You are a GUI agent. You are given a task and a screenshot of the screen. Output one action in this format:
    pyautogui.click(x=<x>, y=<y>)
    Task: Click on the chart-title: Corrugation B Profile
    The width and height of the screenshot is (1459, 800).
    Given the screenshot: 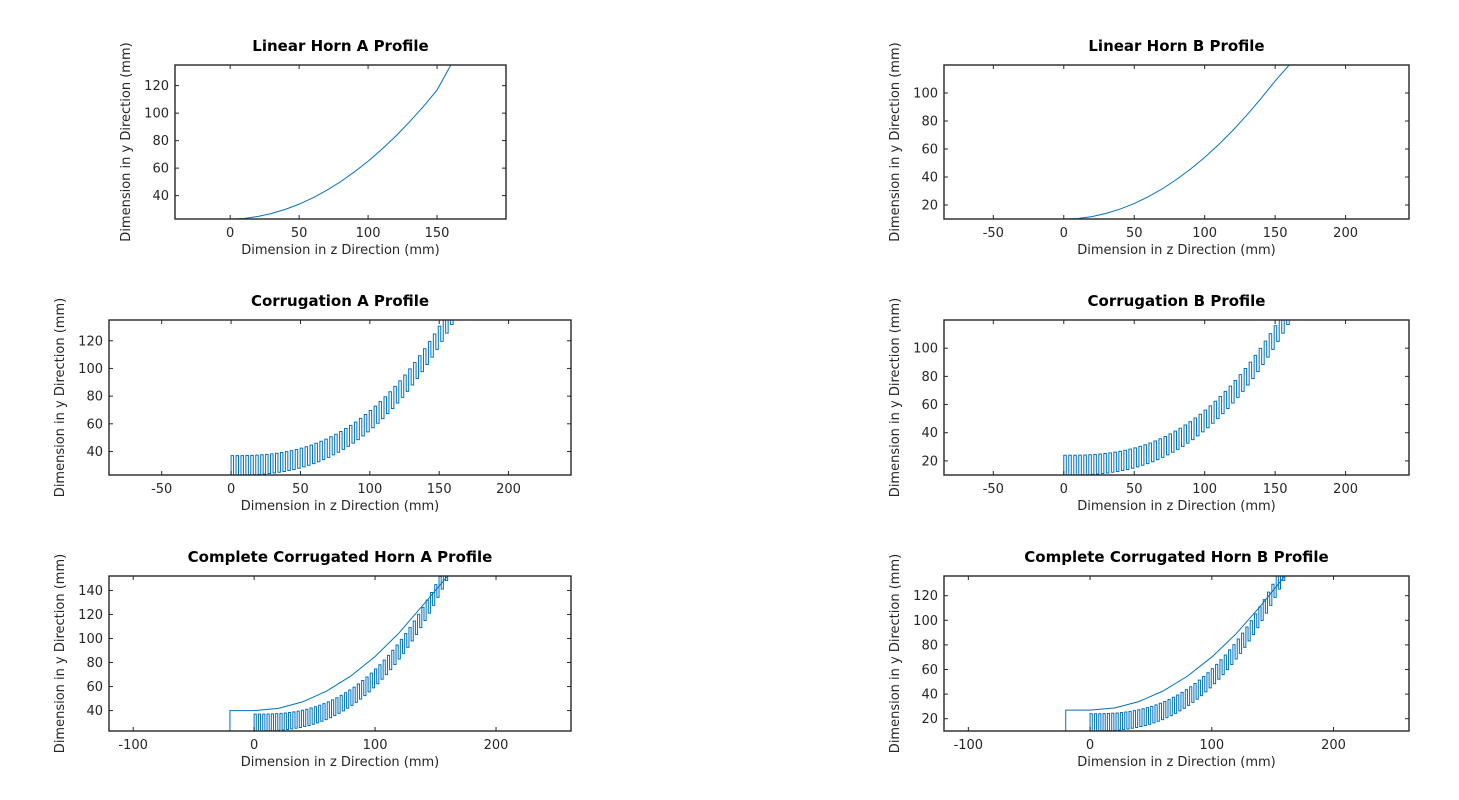 What is the action you would take?
    pyautogui.click(x=1177, y=301)
    